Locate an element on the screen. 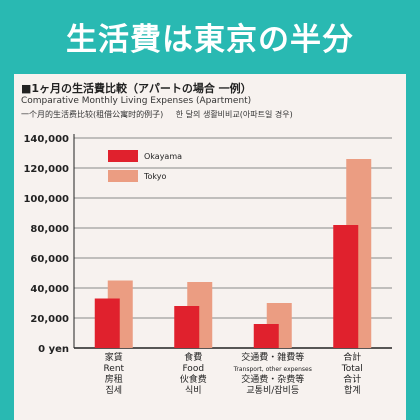  x-category-label: 식비 is located at coordinates (193, 390).